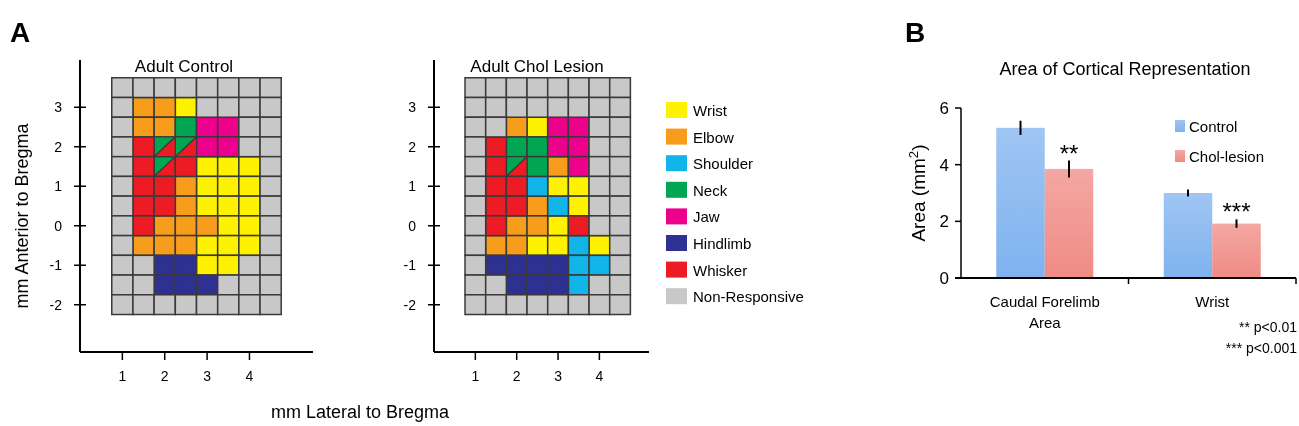  I want to click on legend-label: Neck, so click(710, 190).